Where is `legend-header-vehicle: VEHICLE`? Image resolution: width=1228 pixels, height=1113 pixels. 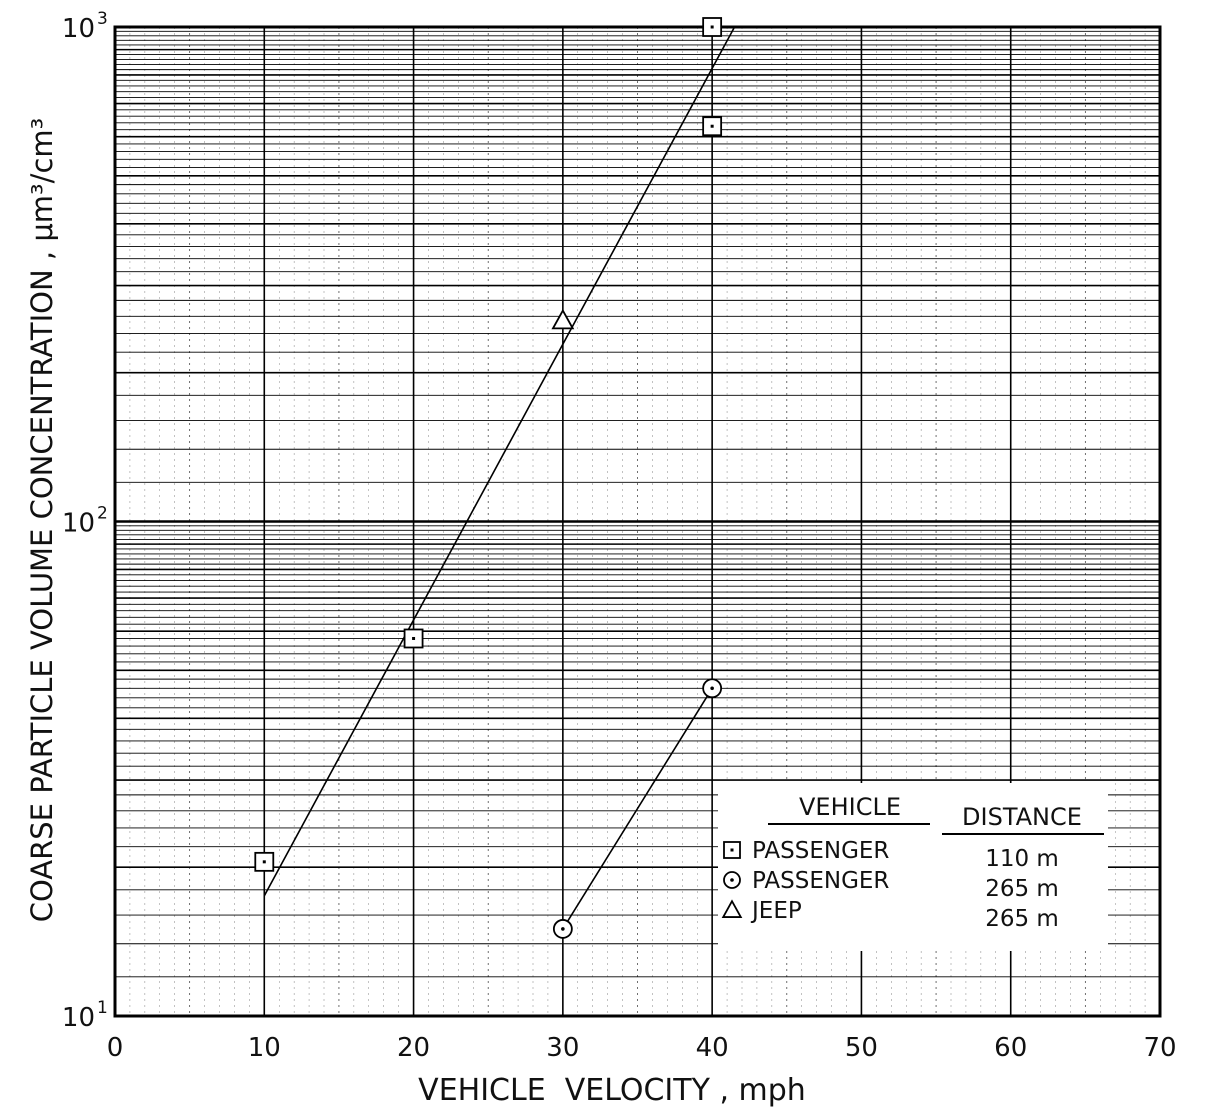
legend-header-vehicle: VEHICLE is located at coordinates (850, 807).